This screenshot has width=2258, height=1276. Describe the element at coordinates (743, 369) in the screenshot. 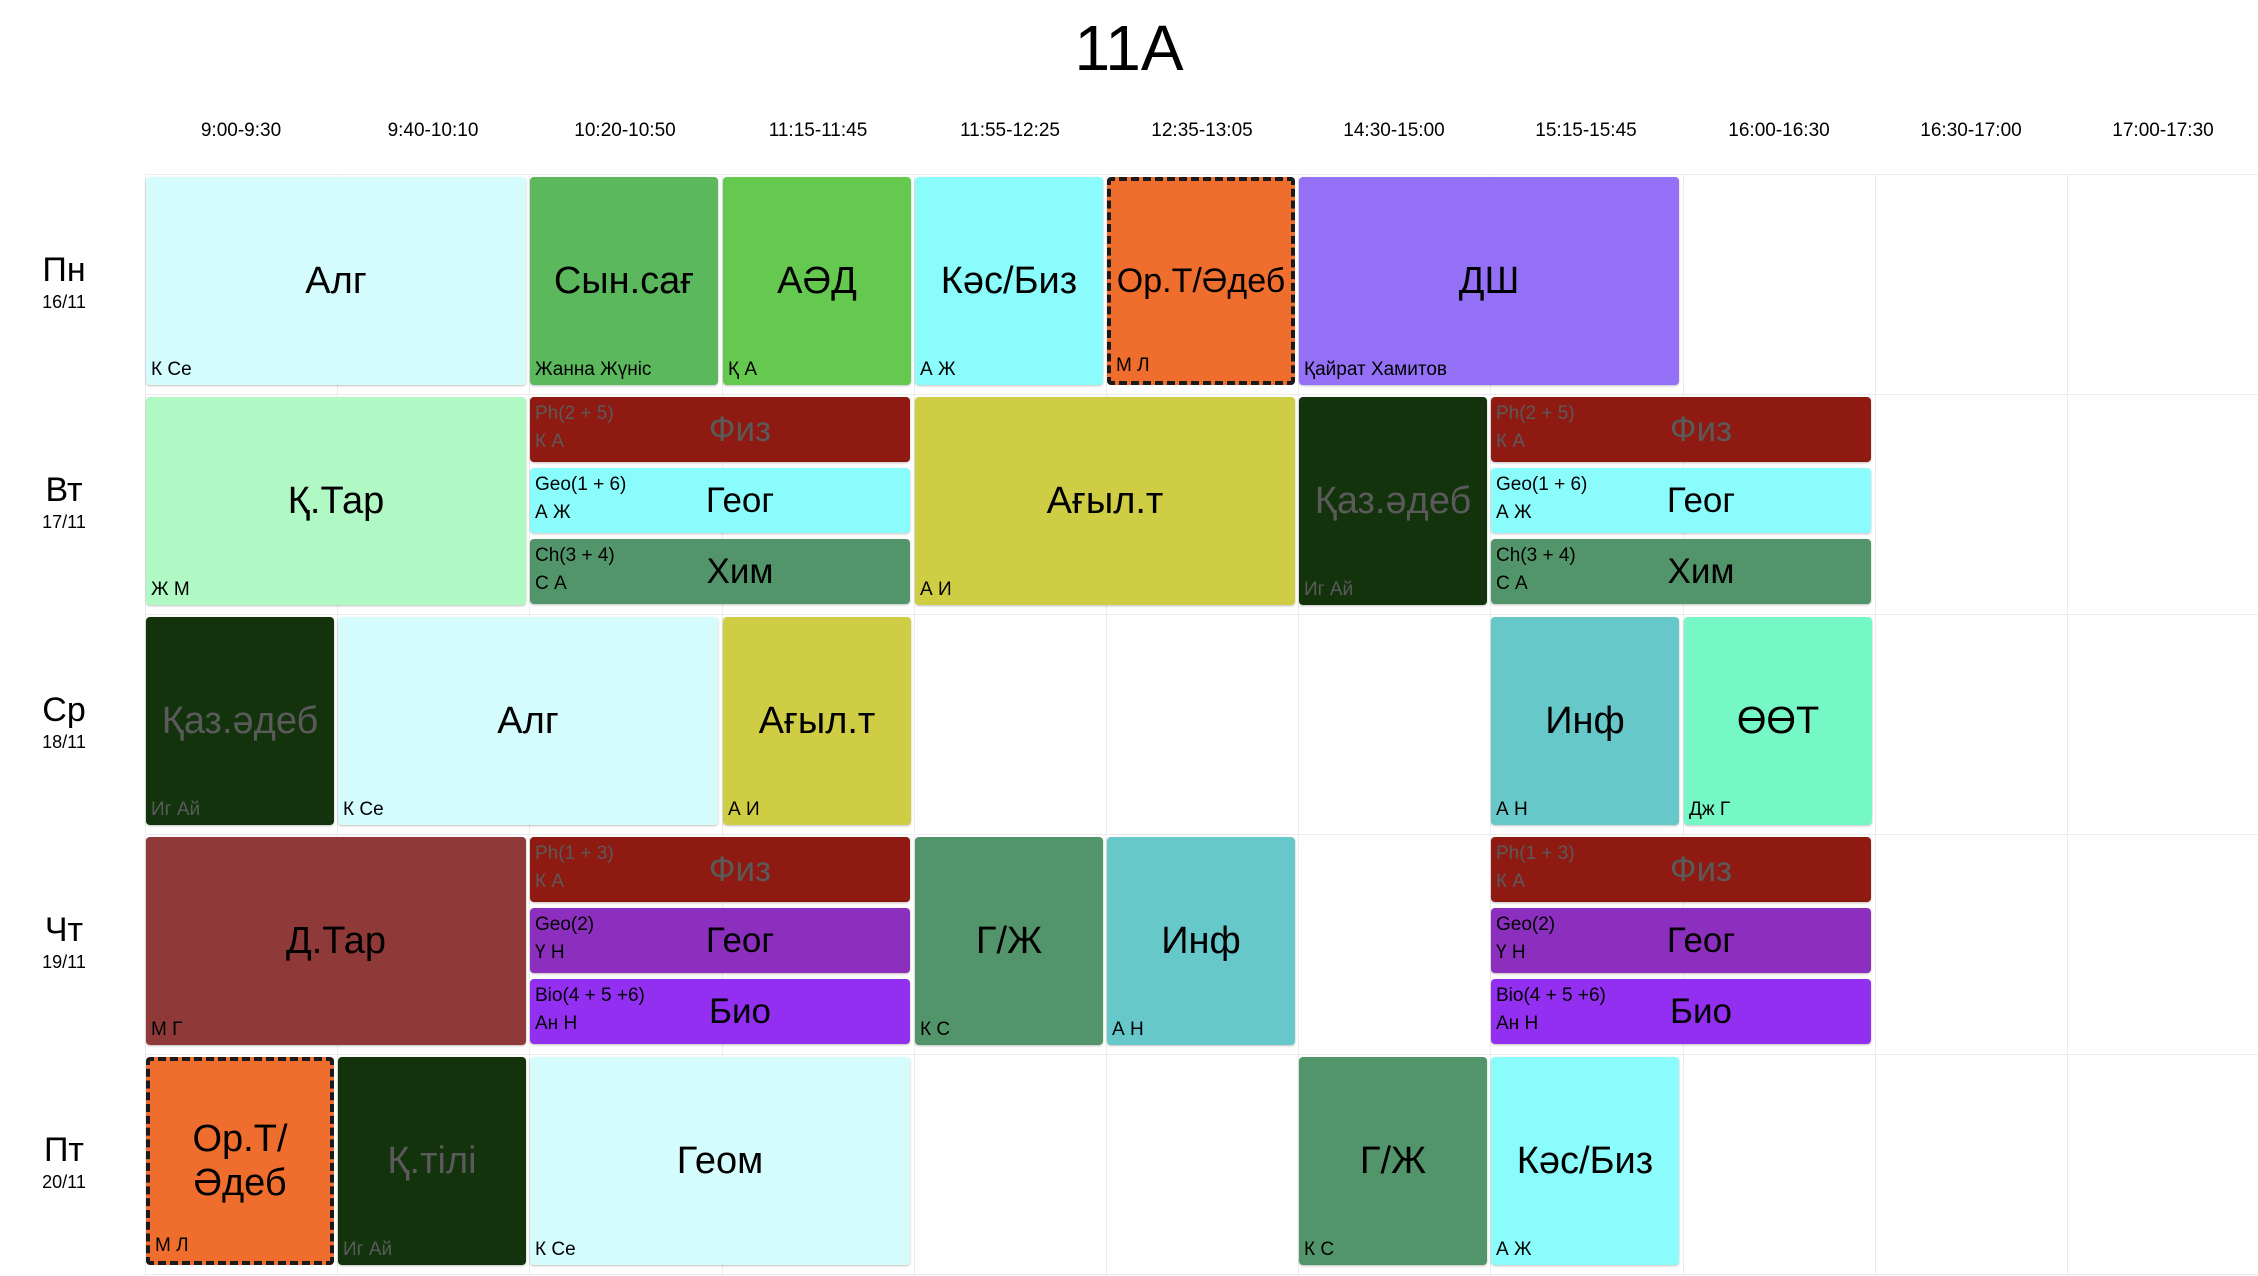

I see `lesson-teacher: Қ А` at that location.